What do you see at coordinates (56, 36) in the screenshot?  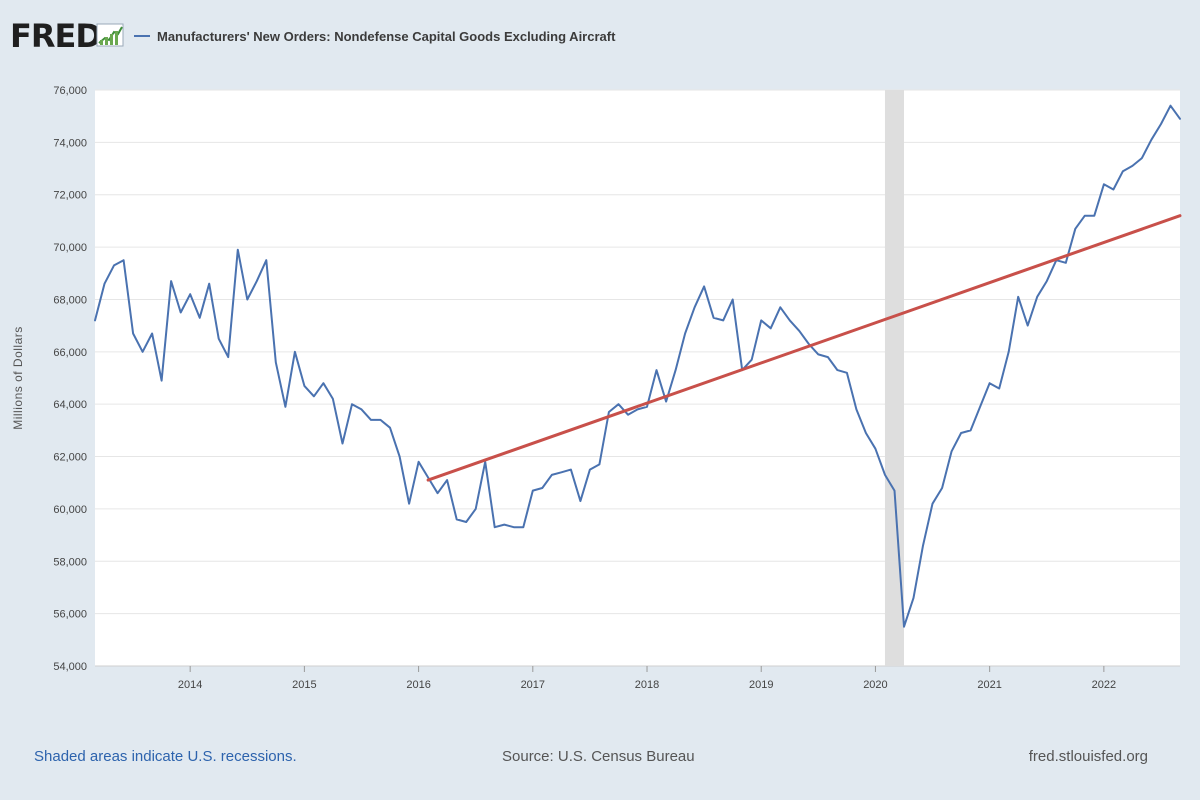 I see `fred-logo: FRED` at bounding box center [56, 36].